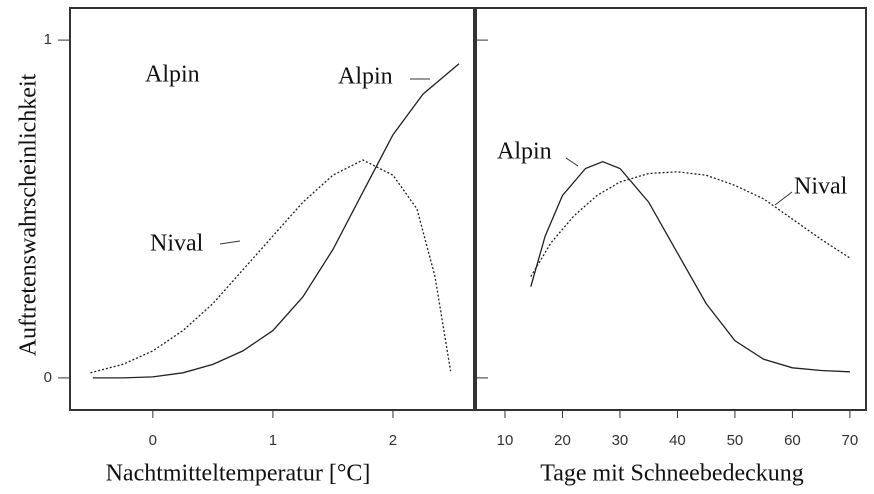 The width and height of the screenshot is (874, 494). Describe the element at coordinates (620, 440) in the screenshot. I see `x-tick-label: 30` at that location.